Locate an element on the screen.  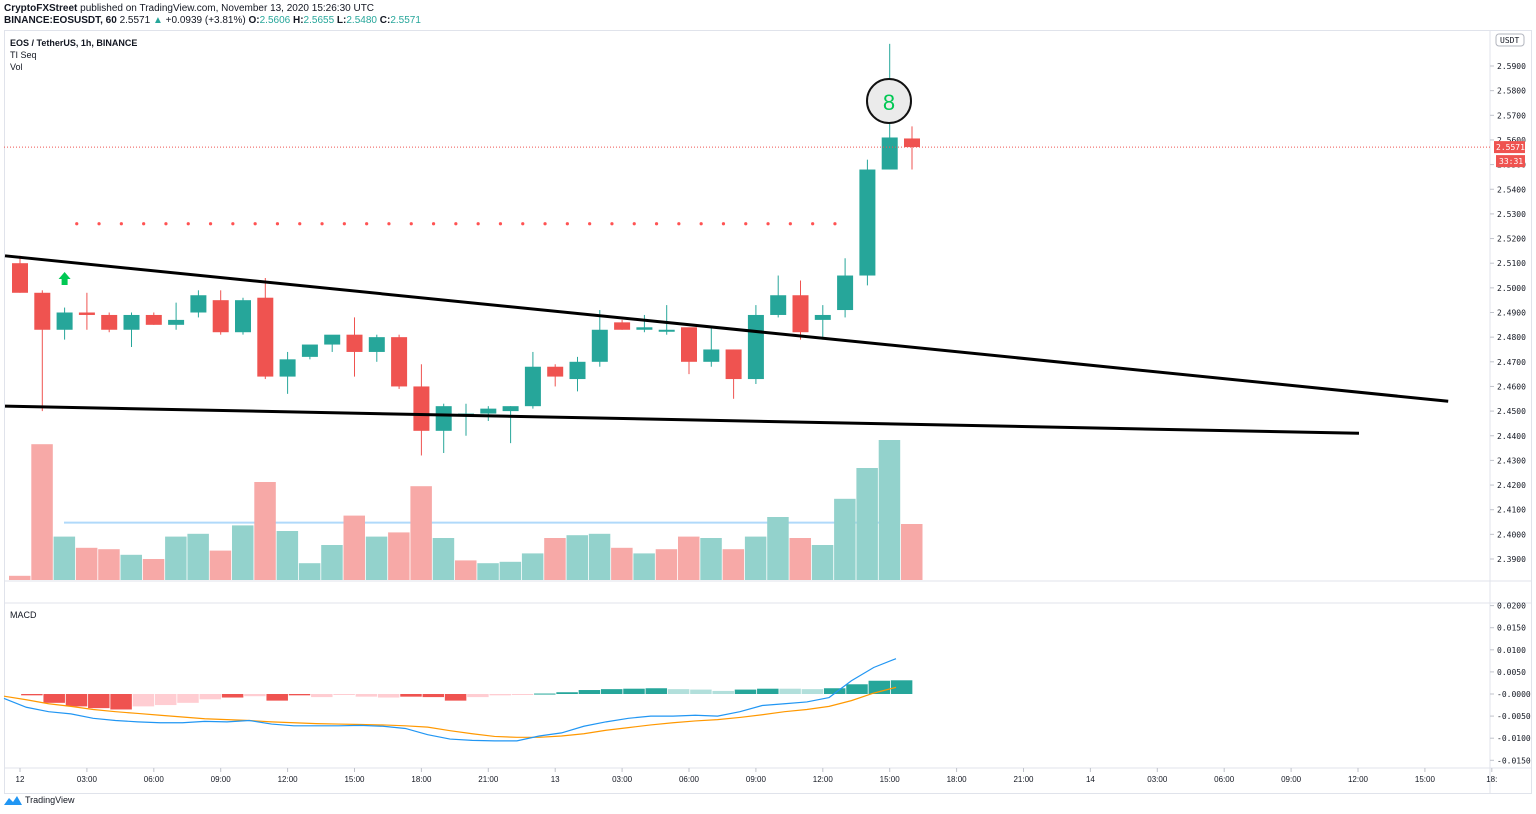
price-tick-label: 2.4300 is located at coordinates (1511, 460).